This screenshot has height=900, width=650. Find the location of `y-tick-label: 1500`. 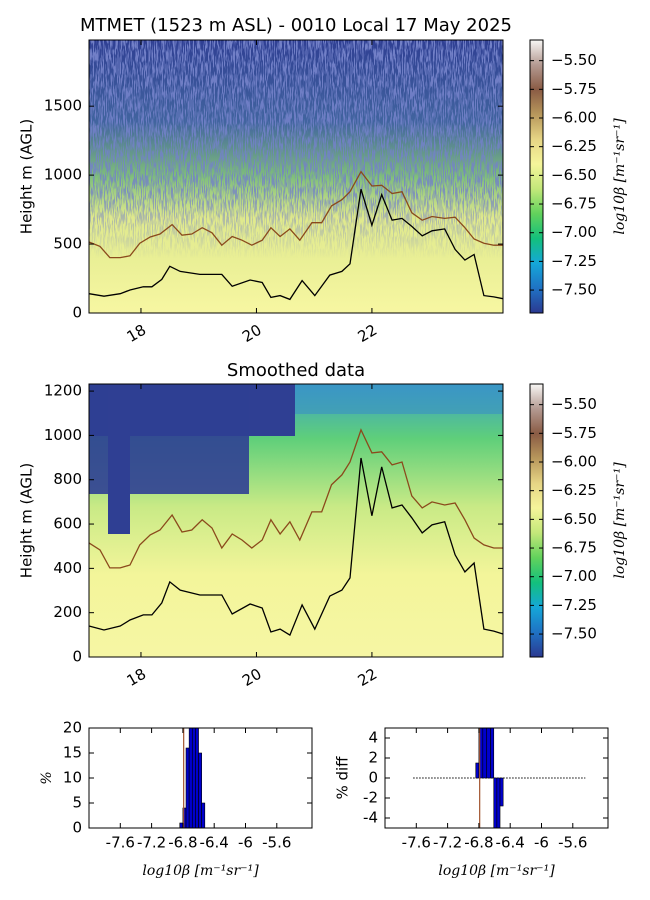

y-tick-label: 1500 is located at coordinates (63, 106).